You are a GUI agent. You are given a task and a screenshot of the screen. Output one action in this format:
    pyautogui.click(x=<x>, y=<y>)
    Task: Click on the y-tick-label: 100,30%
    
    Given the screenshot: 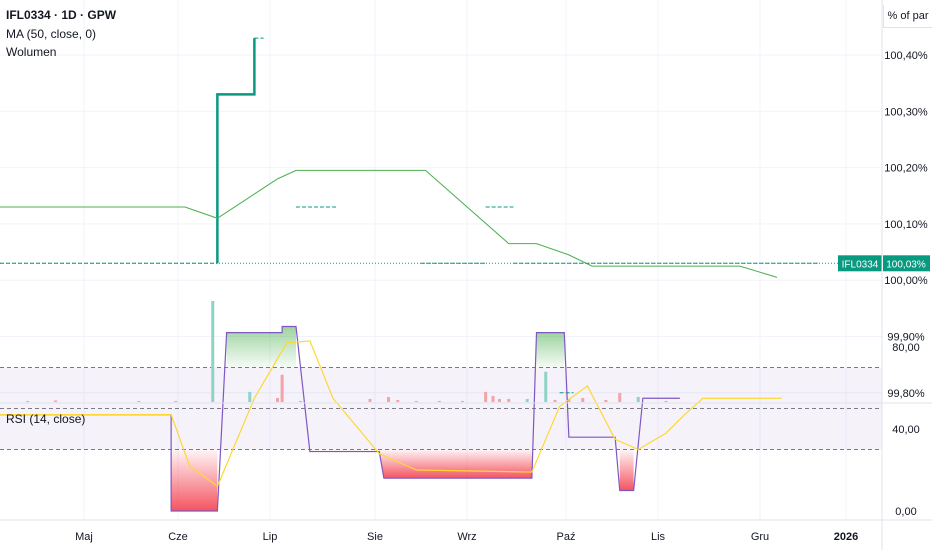 What is the action you would take?
    pyautogui.click(x=906, y=112)
    